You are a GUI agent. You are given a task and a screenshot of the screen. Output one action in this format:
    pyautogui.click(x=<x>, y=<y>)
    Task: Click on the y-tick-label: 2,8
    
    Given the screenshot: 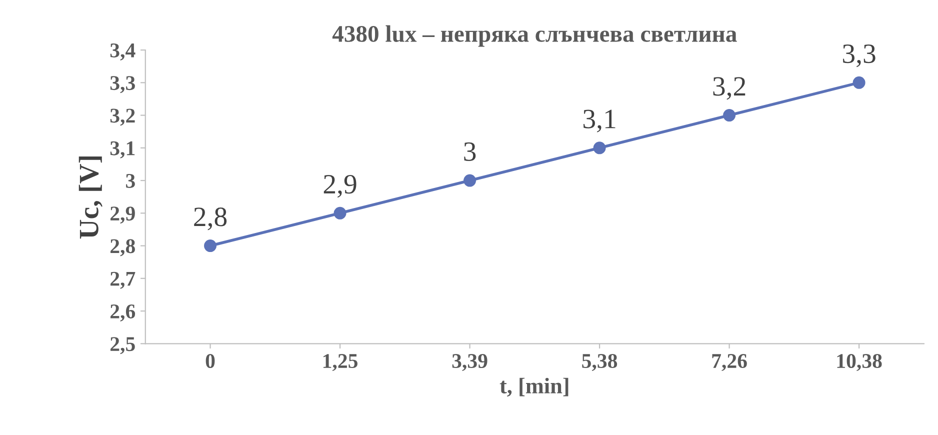 What is the action you would take?
    pyautogui.click(x=122, y=247)
    